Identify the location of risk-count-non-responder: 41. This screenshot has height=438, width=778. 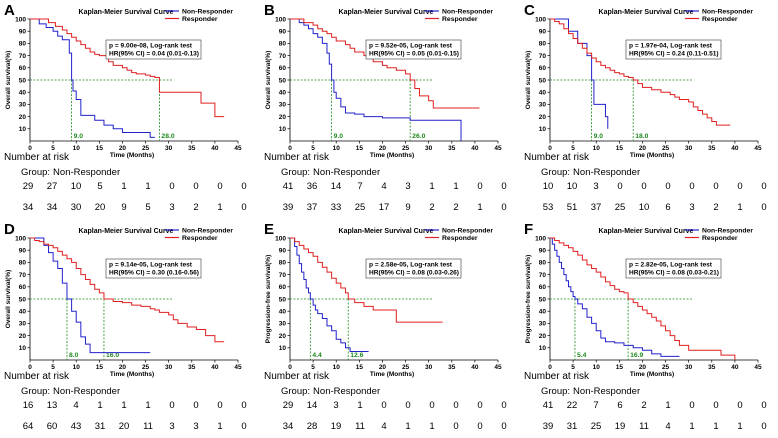
(548, 405).